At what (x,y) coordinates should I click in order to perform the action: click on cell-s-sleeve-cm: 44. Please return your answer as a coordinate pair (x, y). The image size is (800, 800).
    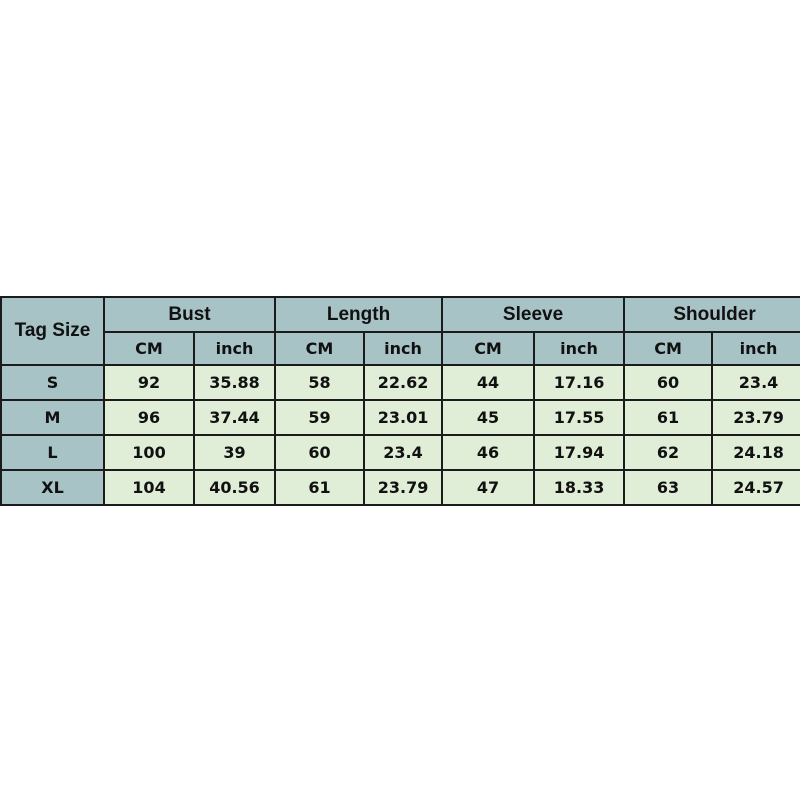
    Looking at the image, I should click on (488, 382).